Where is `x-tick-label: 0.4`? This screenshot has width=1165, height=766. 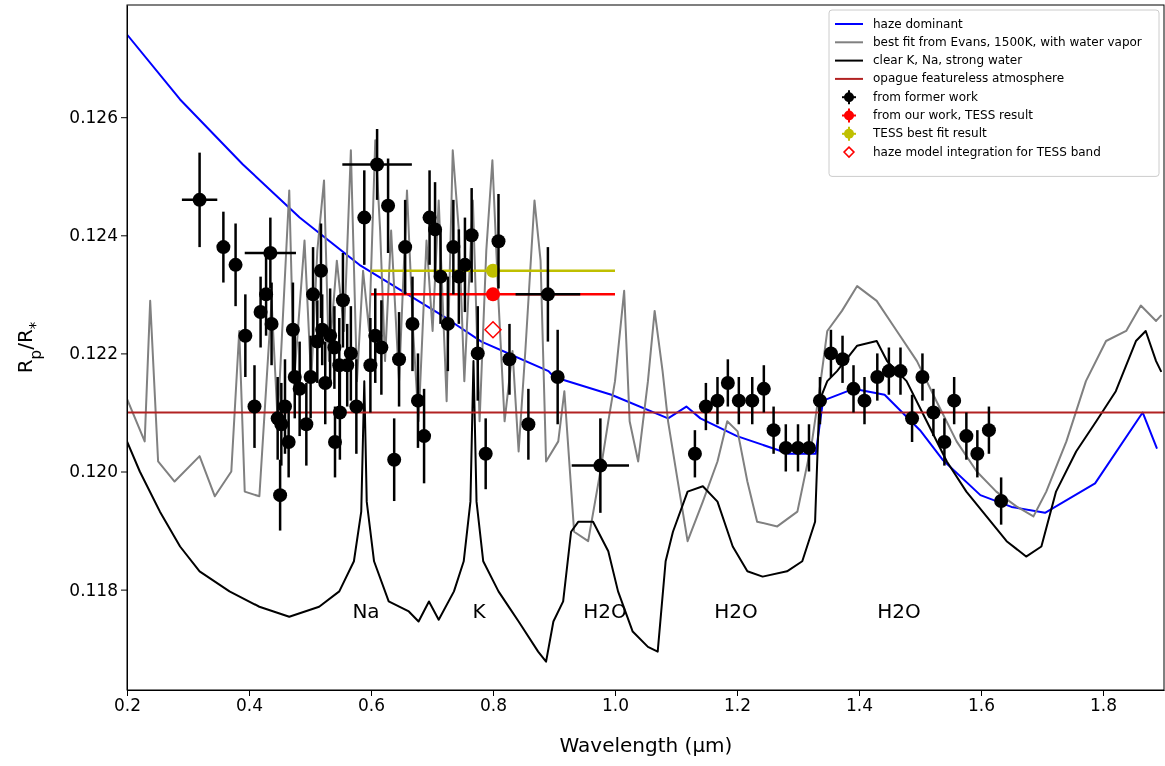
x-tick-label: 0.4 is located at coordinates (249, 705).